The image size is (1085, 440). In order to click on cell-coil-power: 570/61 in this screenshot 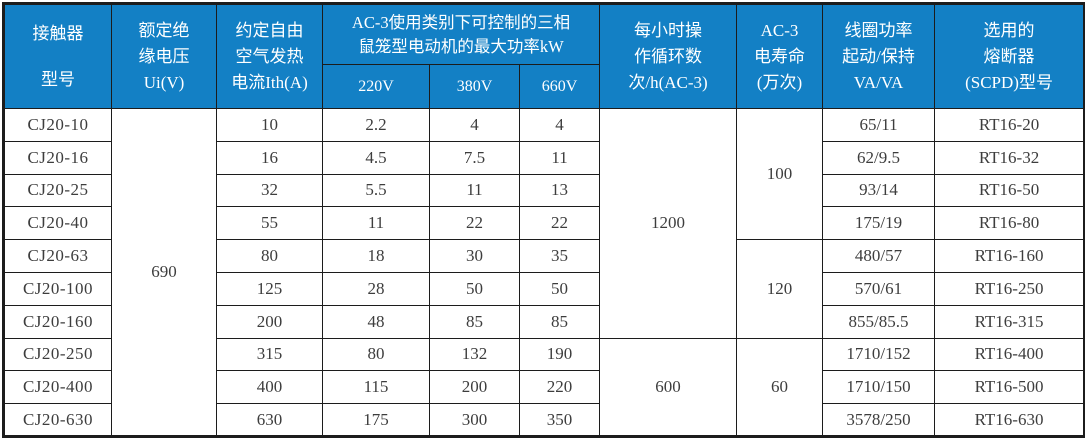, I will do `click(879, 288)`.